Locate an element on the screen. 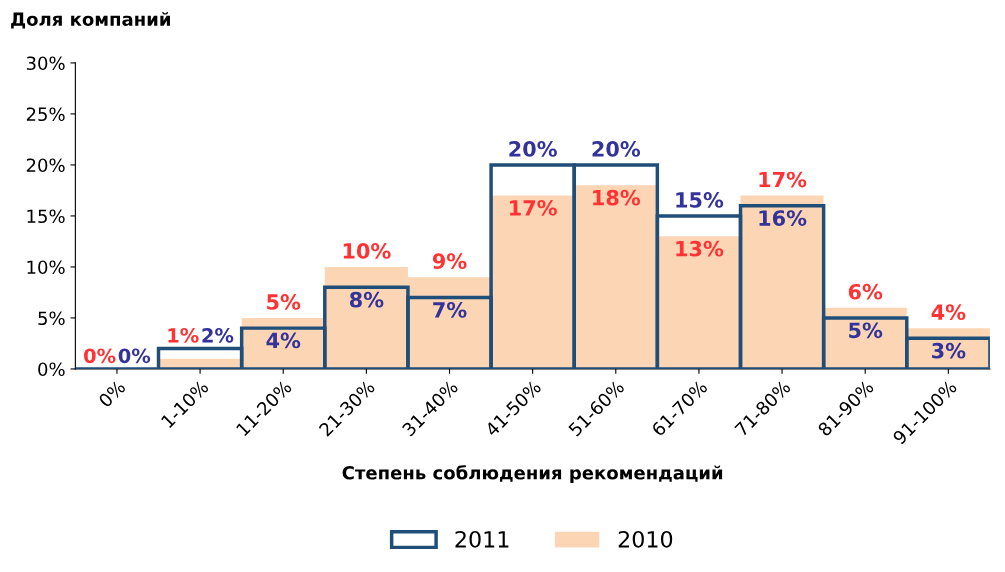  y-tick-label: 20% is located at coordinates (45, 165).